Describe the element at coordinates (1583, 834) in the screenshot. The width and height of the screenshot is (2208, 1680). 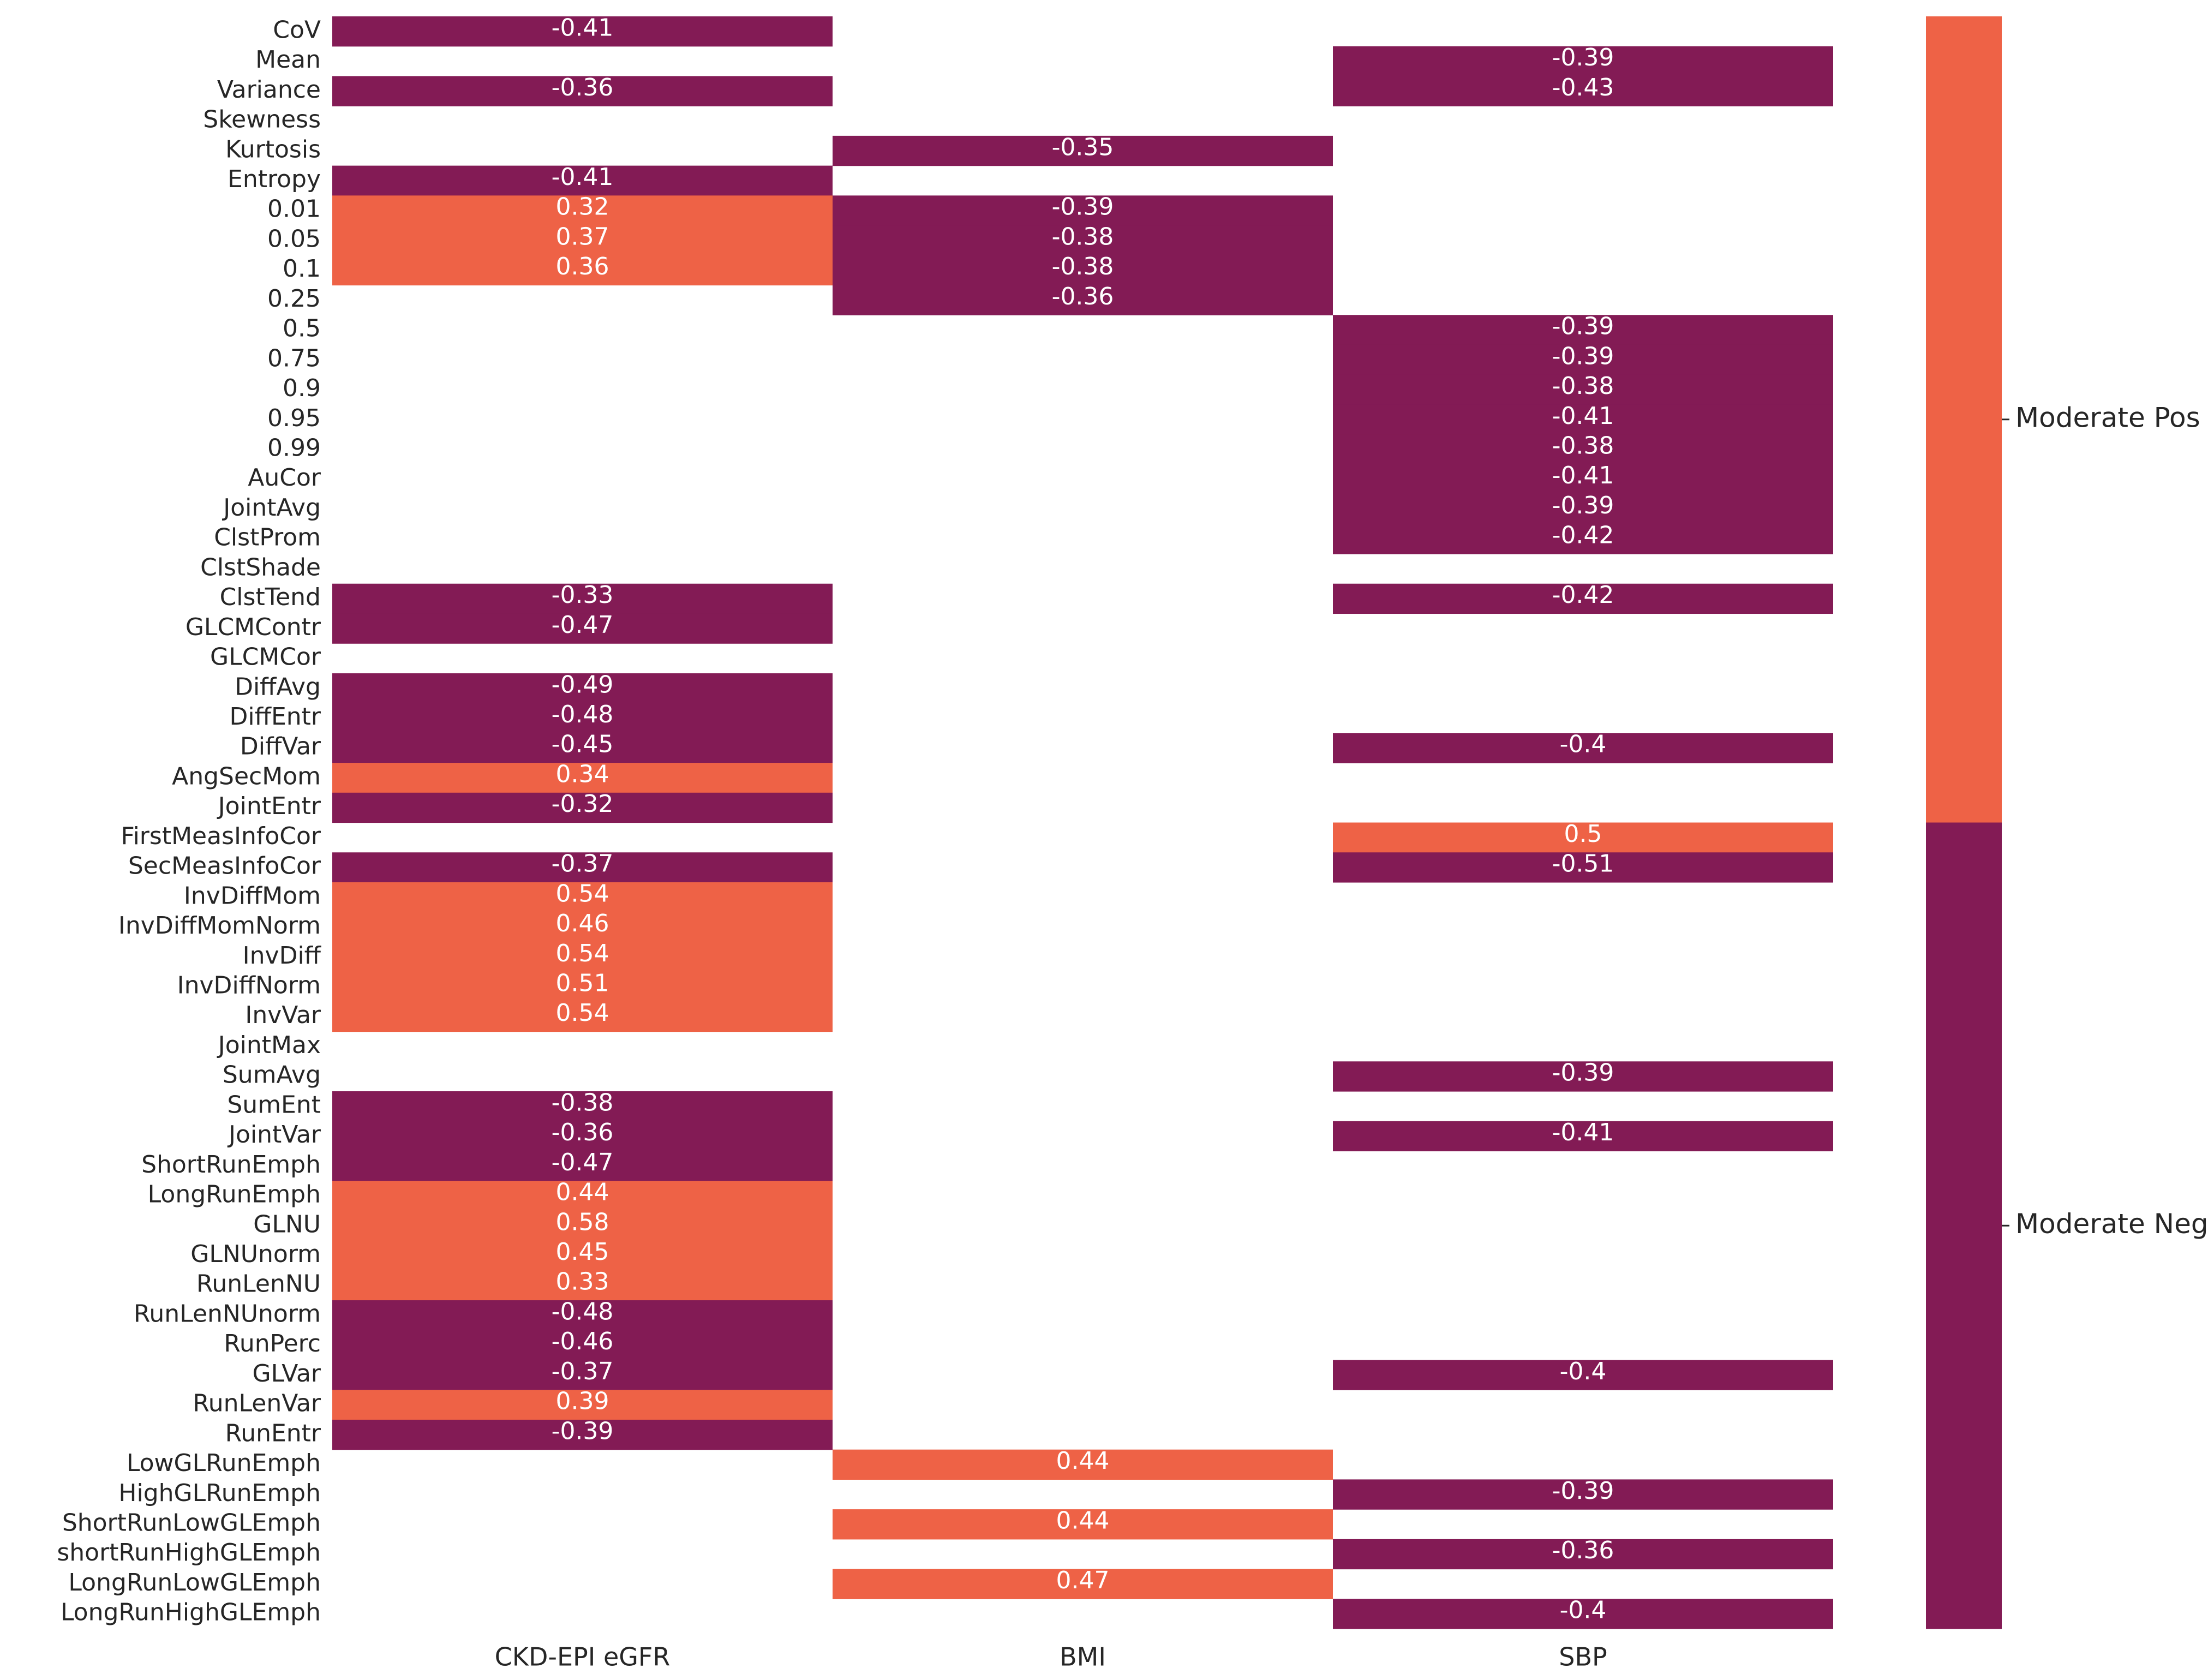
I see `cell-value-label: 0.5` at that location.